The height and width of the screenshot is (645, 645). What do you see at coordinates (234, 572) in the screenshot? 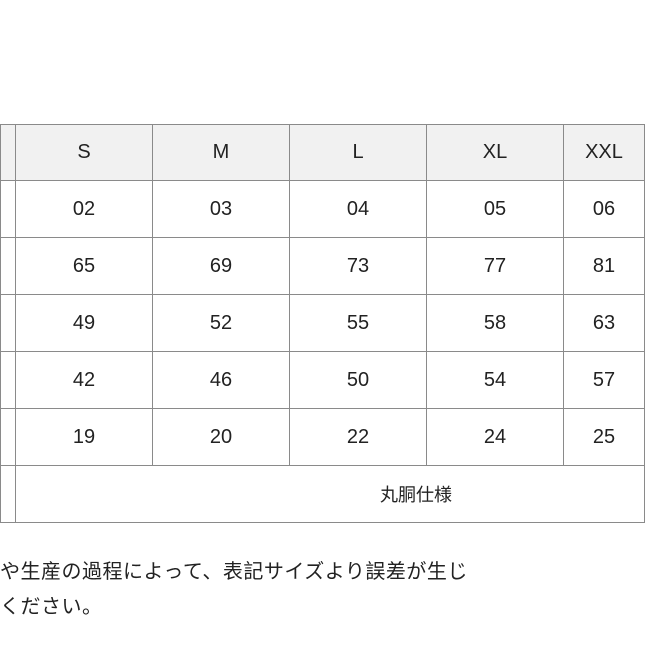
I see `footer-note-line-1: や生産の過程によって、表記サイズより誤差が生じ` at bounding box center [234, 572].